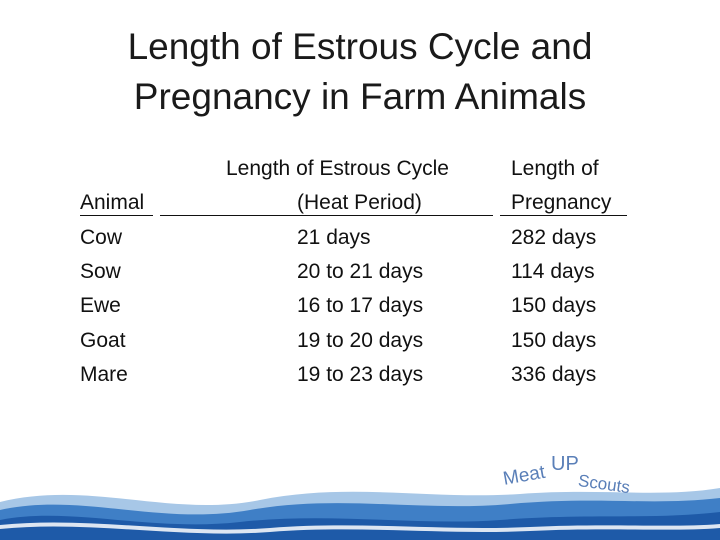 This screenshot has height=540, width=720. Describe the element at coordinates (104, 374) in the screenshot. I see `cell-animal: Mare` at that location.